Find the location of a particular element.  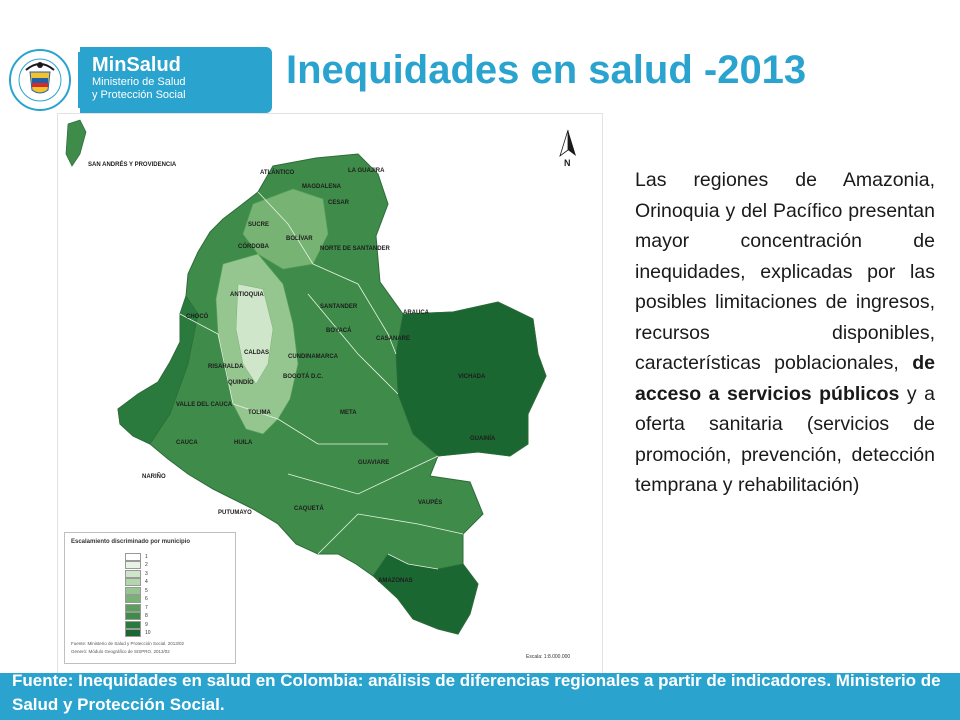

body-text-bold: de acceso a servicios públicos is located at coordinates (785, 378).